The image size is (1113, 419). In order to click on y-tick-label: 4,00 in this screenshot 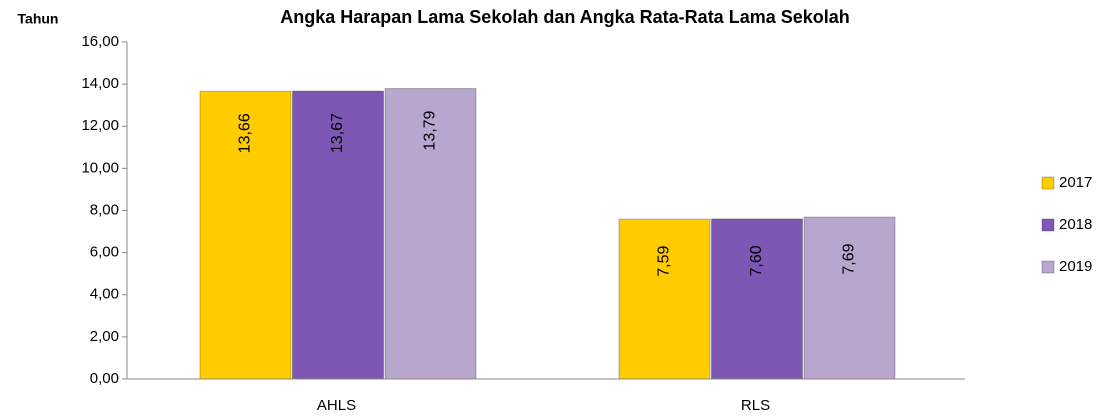, I will do `click(104, 294)`.